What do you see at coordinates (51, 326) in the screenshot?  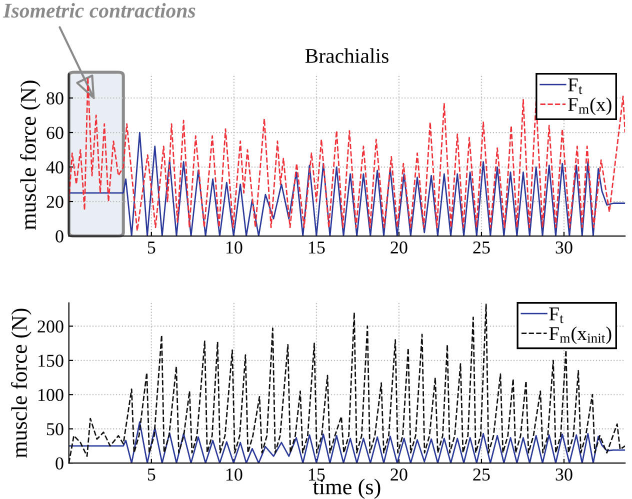 I see `y-tick-label: 200` at bounding box center [51, 326].